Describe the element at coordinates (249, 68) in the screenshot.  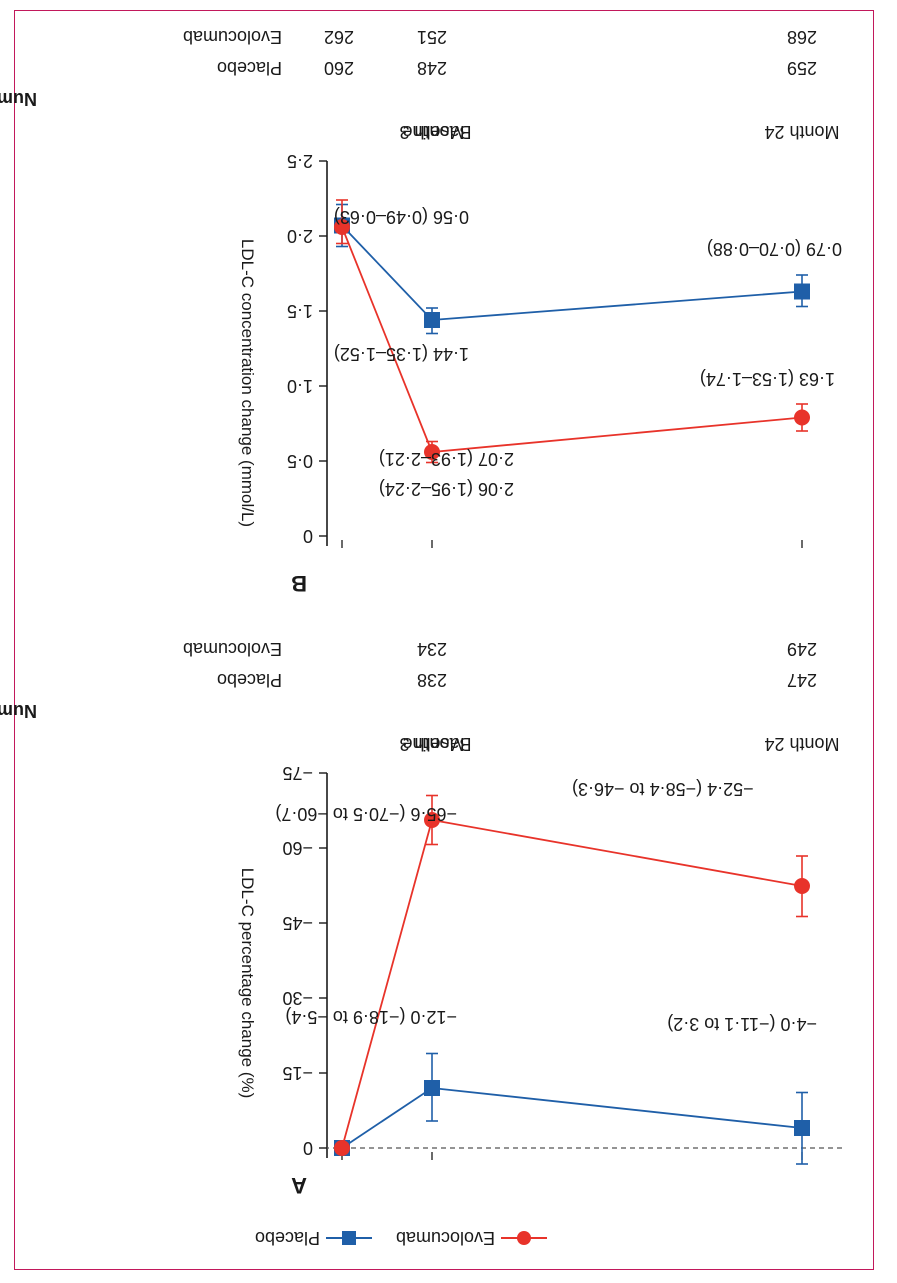
I see `panel-b-numbers-placebo-label: Placebo` at that location.